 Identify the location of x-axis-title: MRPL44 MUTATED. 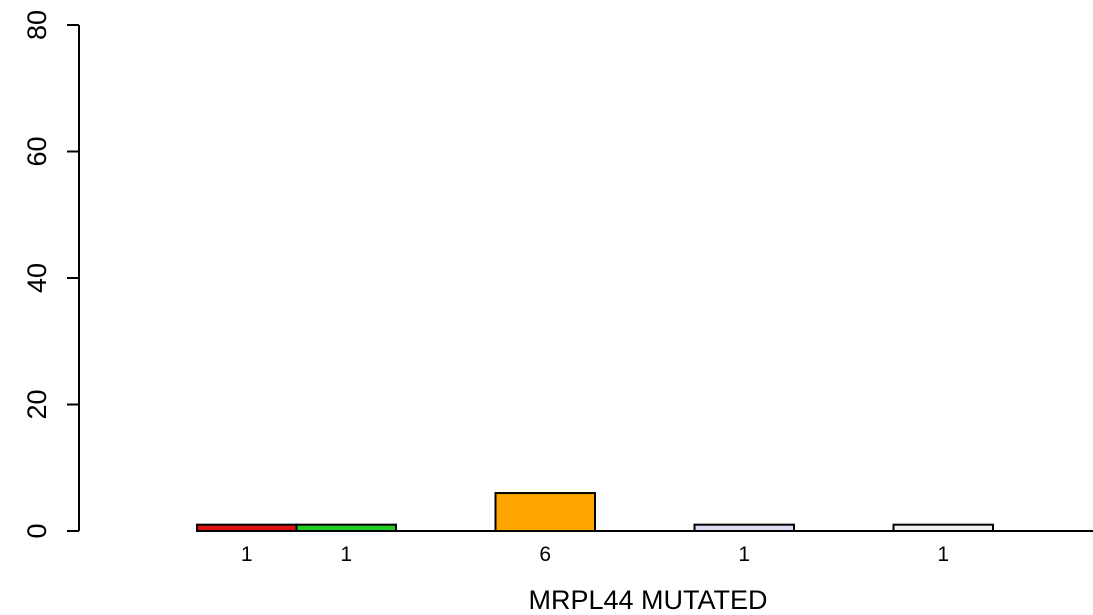
(647, 600).